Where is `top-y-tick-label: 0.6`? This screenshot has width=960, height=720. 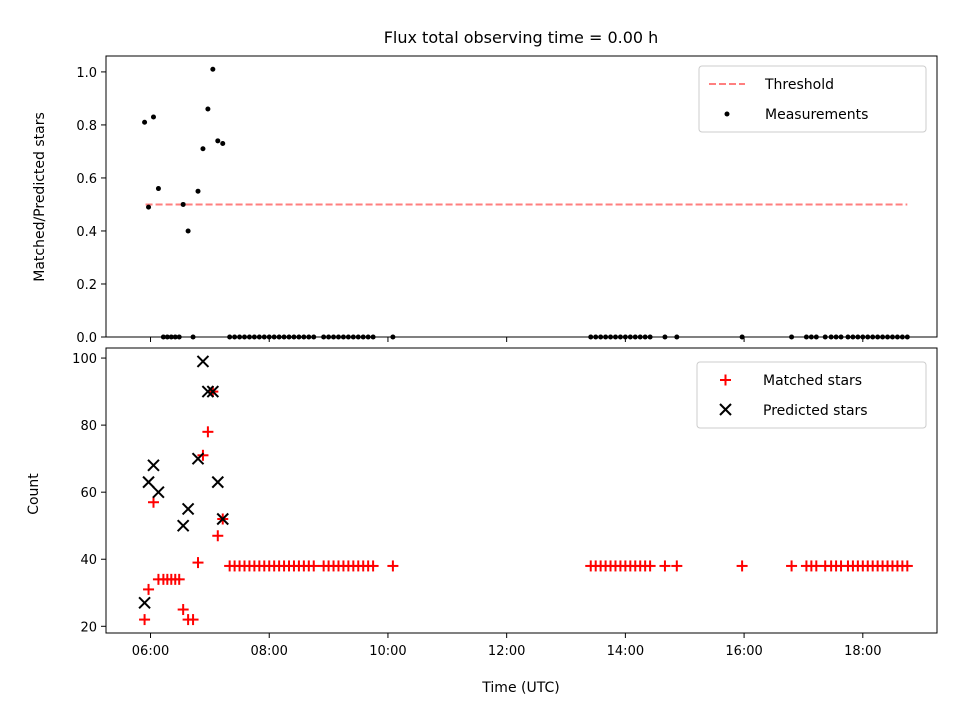
top-y-tick-label: 0.6 is located at coordinates (86, 179).